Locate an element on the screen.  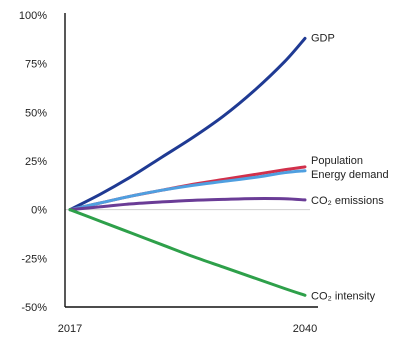
y-tick-label: 0% is located at coordinates (39, 211).